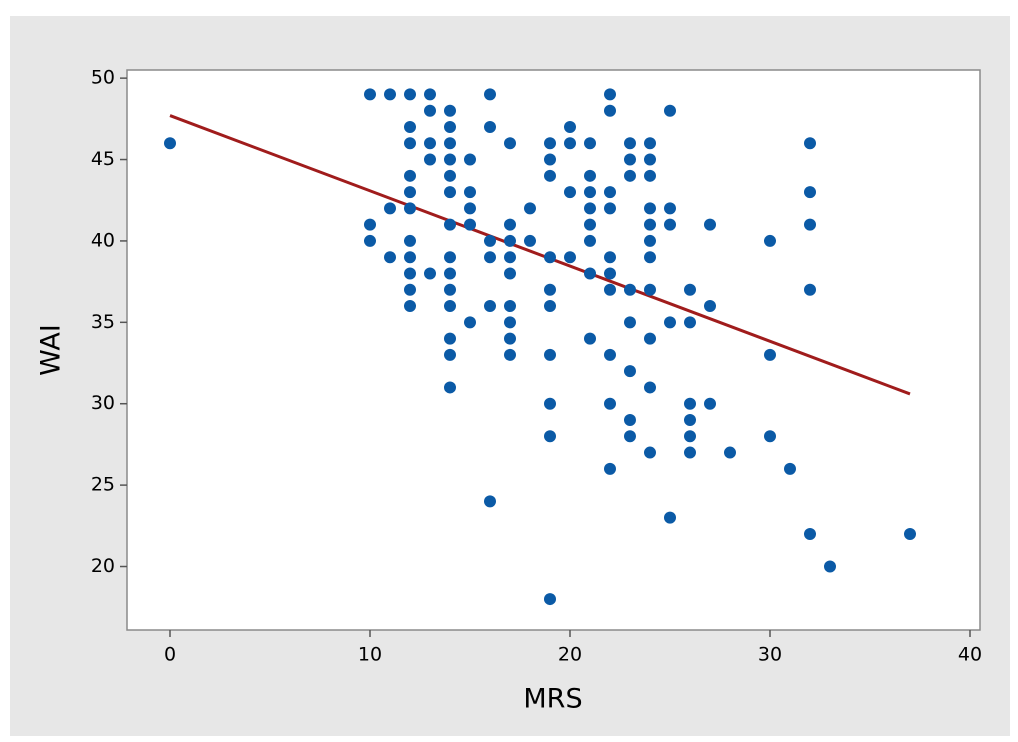 The height and width of the screenshot is (742, 1018). What do you see at coordinates (103, 403) in the screenshot?
I see `y-tick-label: 30` at bounding box center [103, 403].